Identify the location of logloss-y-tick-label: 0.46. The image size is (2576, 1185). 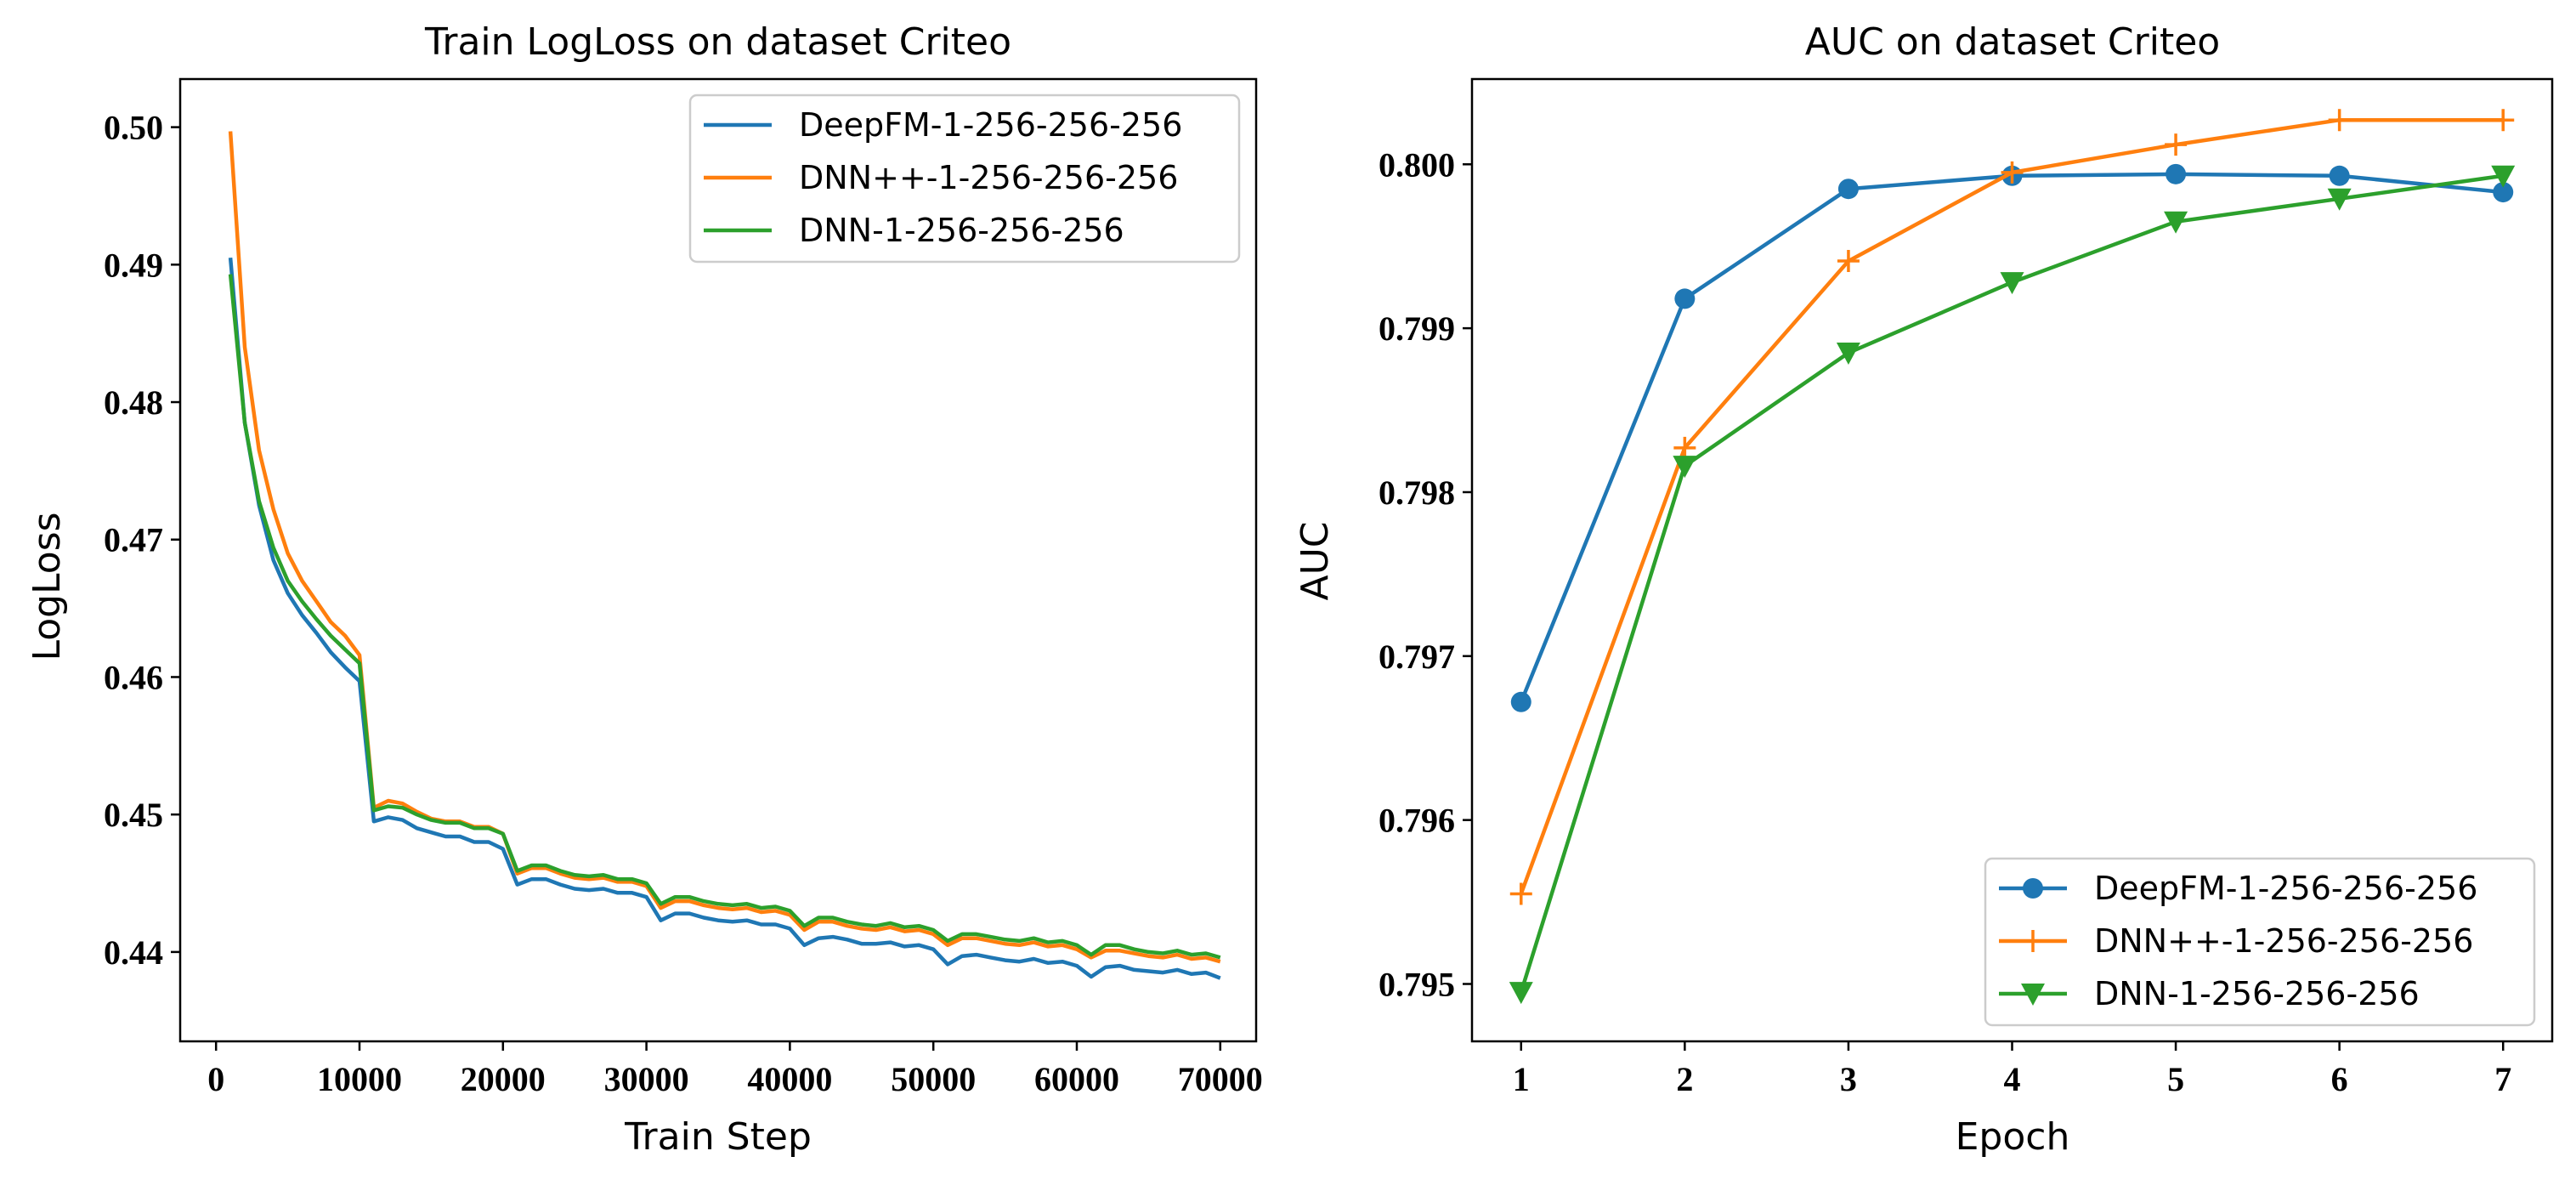
(133, 677).